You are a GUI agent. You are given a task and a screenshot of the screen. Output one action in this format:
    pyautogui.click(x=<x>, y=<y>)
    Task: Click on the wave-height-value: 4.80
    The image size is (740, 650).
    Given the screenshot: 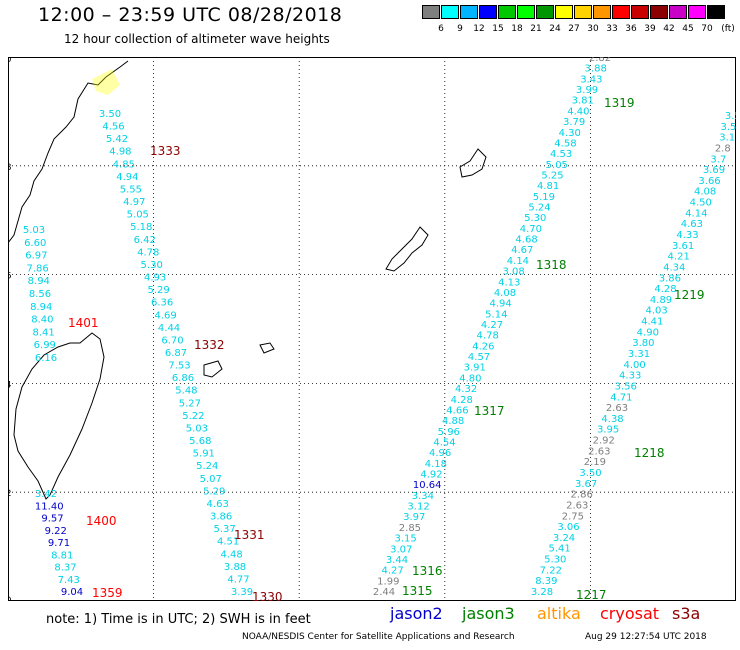 What is the action you would take?
    pyautogui.click(x=470, y=378)
    